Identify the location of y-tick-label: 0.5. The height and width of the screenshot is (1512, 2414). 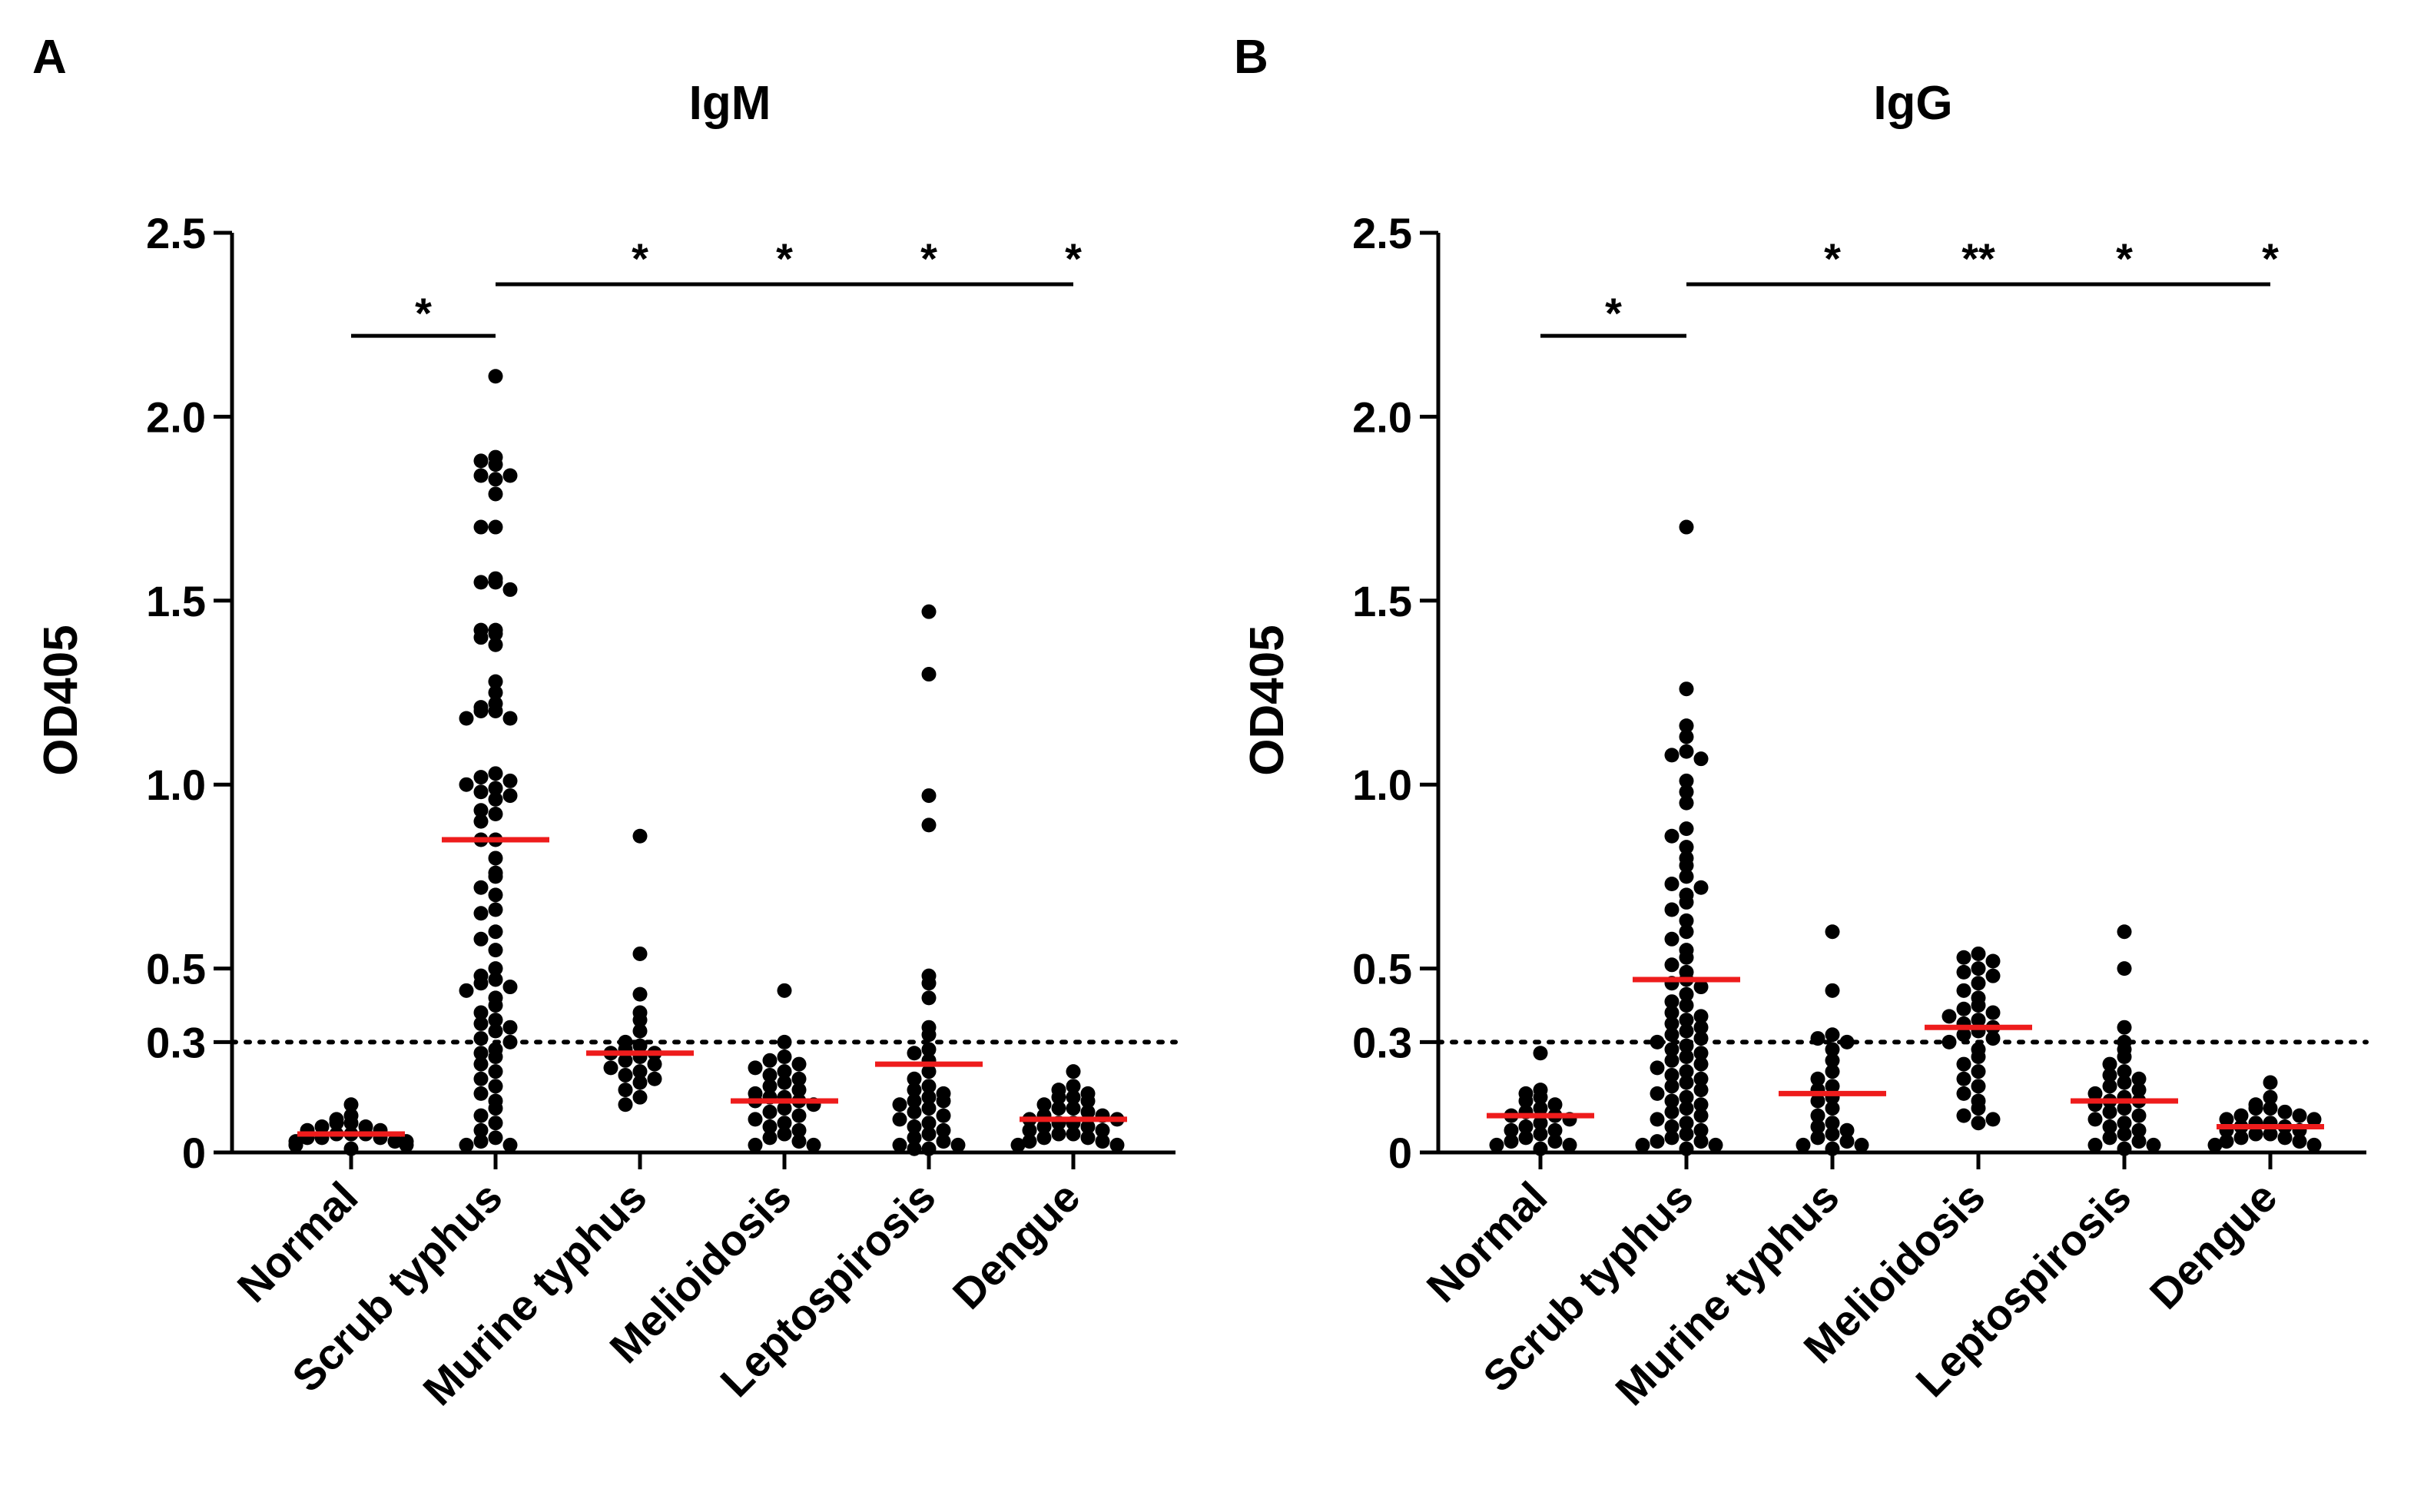
(176, 969).